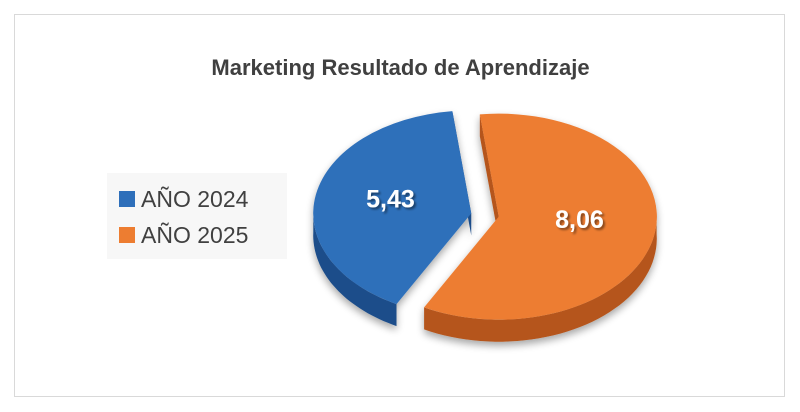 This screenshot has width=800, height=412. Describe the element at coordinates (127, 235) in the screenshot. I see `legend-swatch-2025` at that location.